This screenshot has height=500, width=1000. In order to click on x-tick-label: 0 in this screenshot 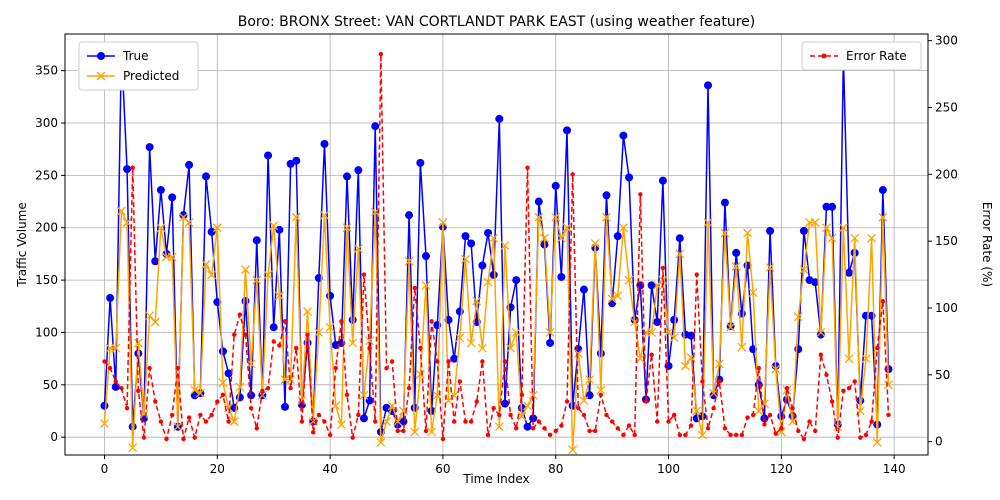, I will do `click(105, 469)`.